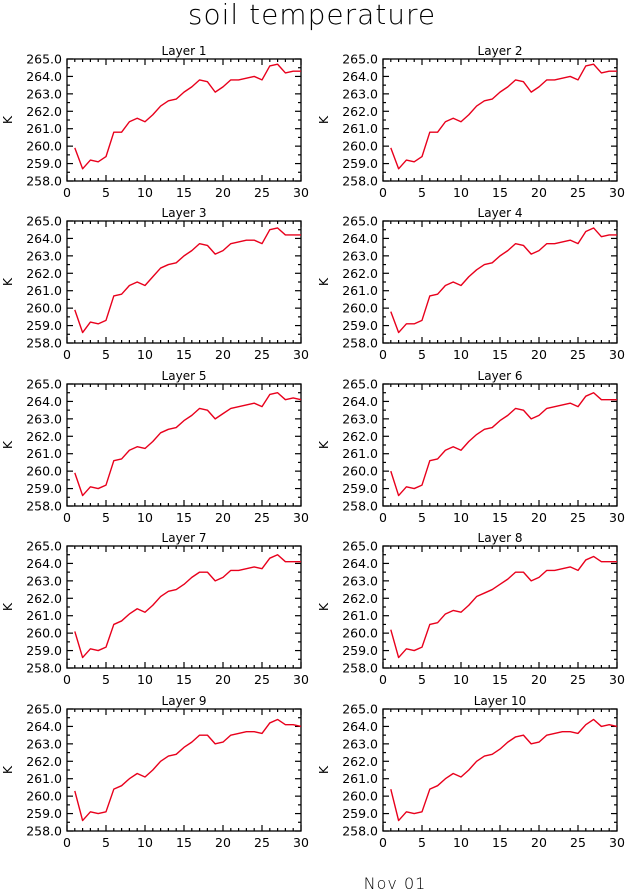 This screenshot has height=892, width=625. What do you see at coordinates (395, 883) in the screenshot?
I see `figure-footer: Nov 01` at bounding box center [395, 883].